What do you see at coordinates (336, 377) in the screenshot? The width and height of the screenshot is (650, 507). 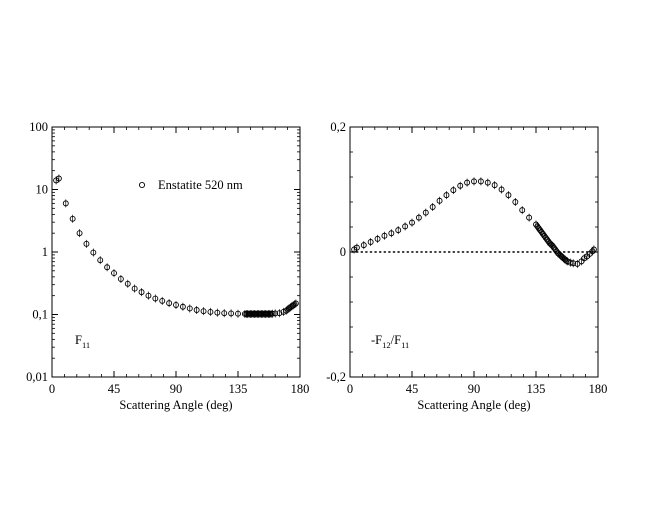 I see `right-y-tick-label: -0,2` at bounding box center [336, 377].